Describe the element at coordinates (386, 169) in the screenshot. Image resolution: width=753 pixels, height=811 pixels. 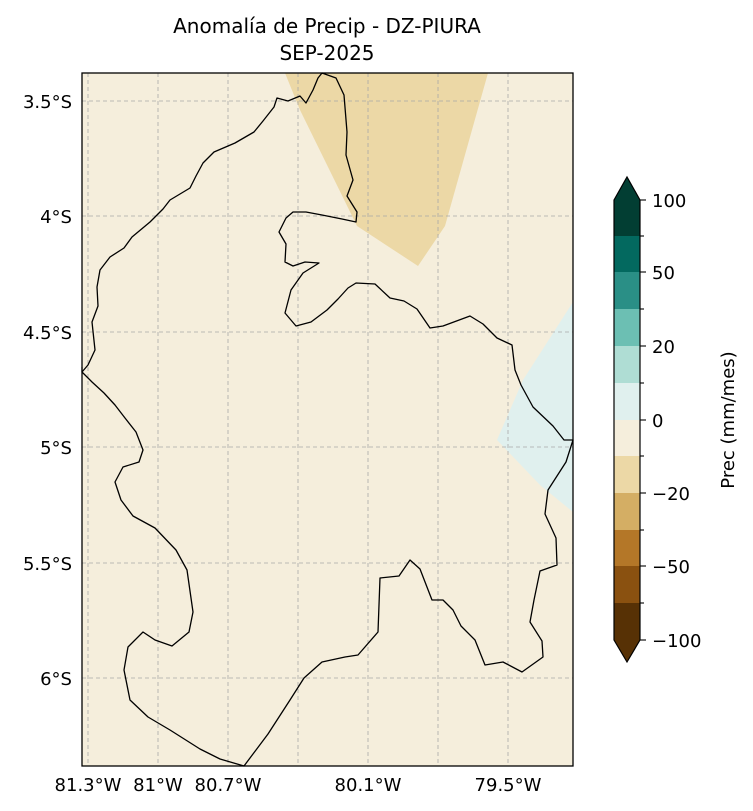
I see `dry-anomaly-region` at that location.